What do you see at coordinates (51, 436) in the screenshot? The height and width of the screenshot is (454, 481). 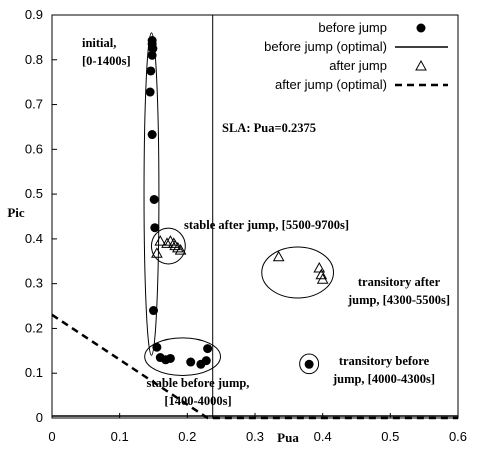 I see `x-tick-label: 0` at bounding box center [51, 436].